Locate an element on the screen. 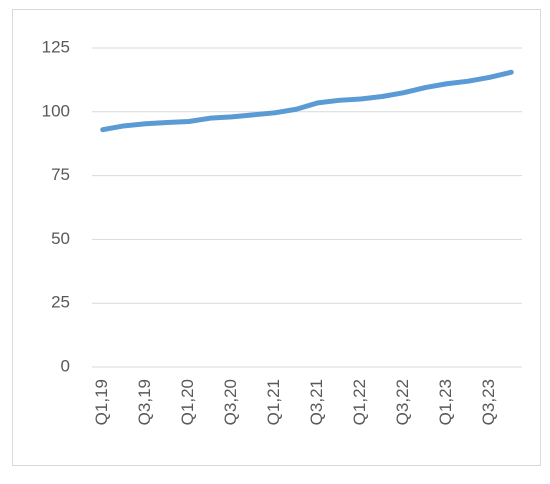 Image resolution: width=550 pixels, height=484 pixels. x-tick-label: Q1,21 is located at coordinates (273, 402).